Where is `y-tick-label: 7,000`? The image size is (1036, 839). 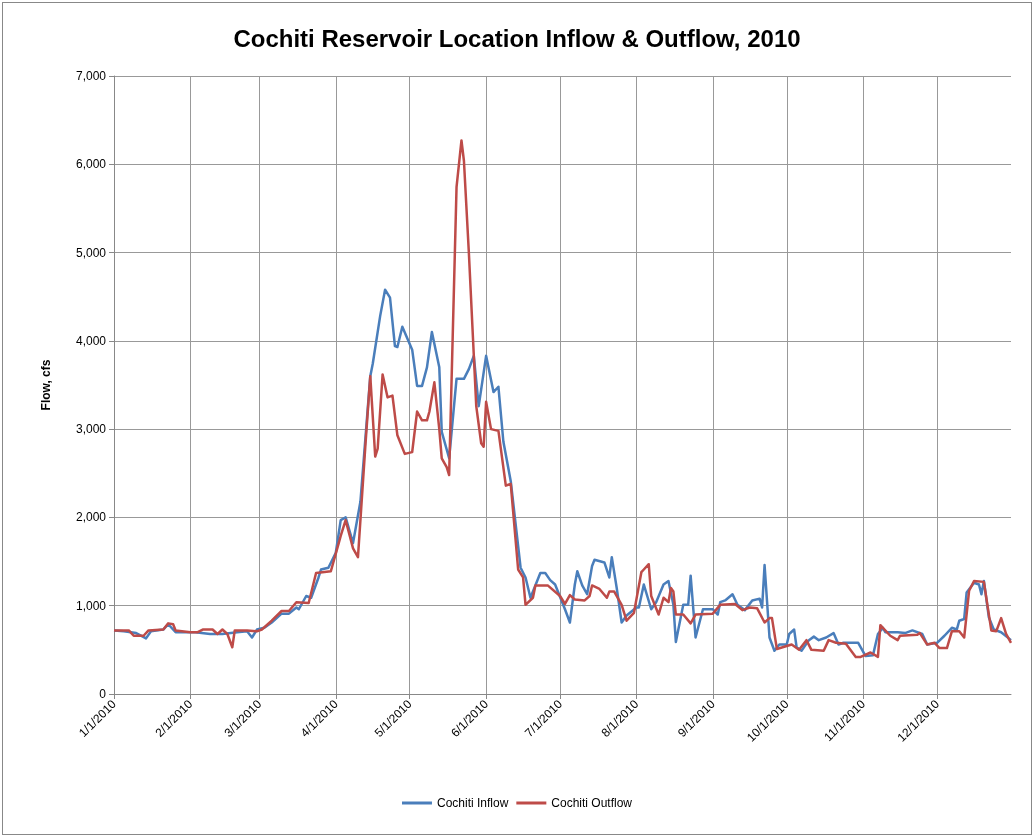
y-tick-label: 7,000 is located at coordinates (91, 76).